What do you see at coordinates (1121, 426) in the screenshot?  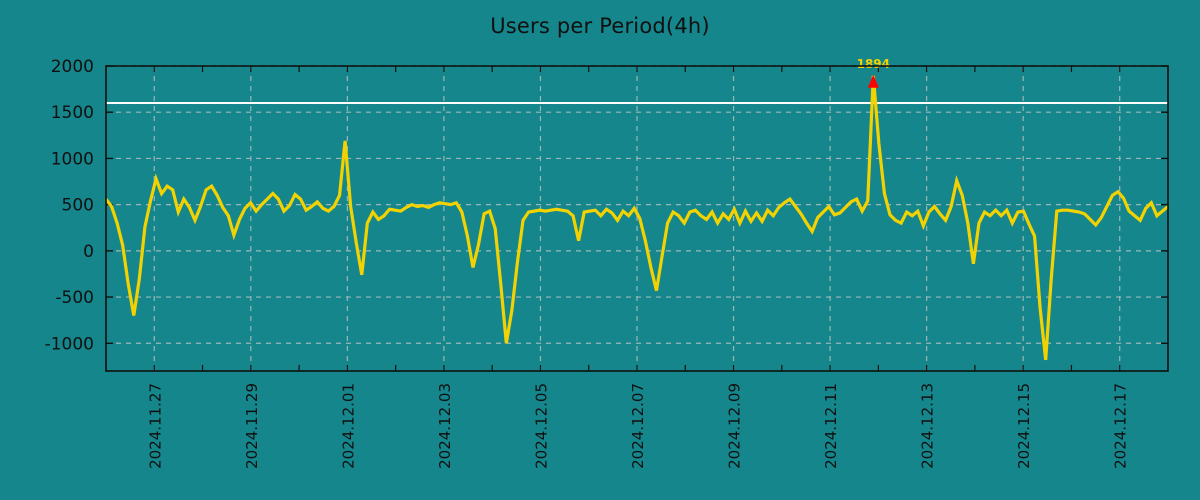 I see `x-axis-label: 2024.12.17` at bounding box center [1121, 426].